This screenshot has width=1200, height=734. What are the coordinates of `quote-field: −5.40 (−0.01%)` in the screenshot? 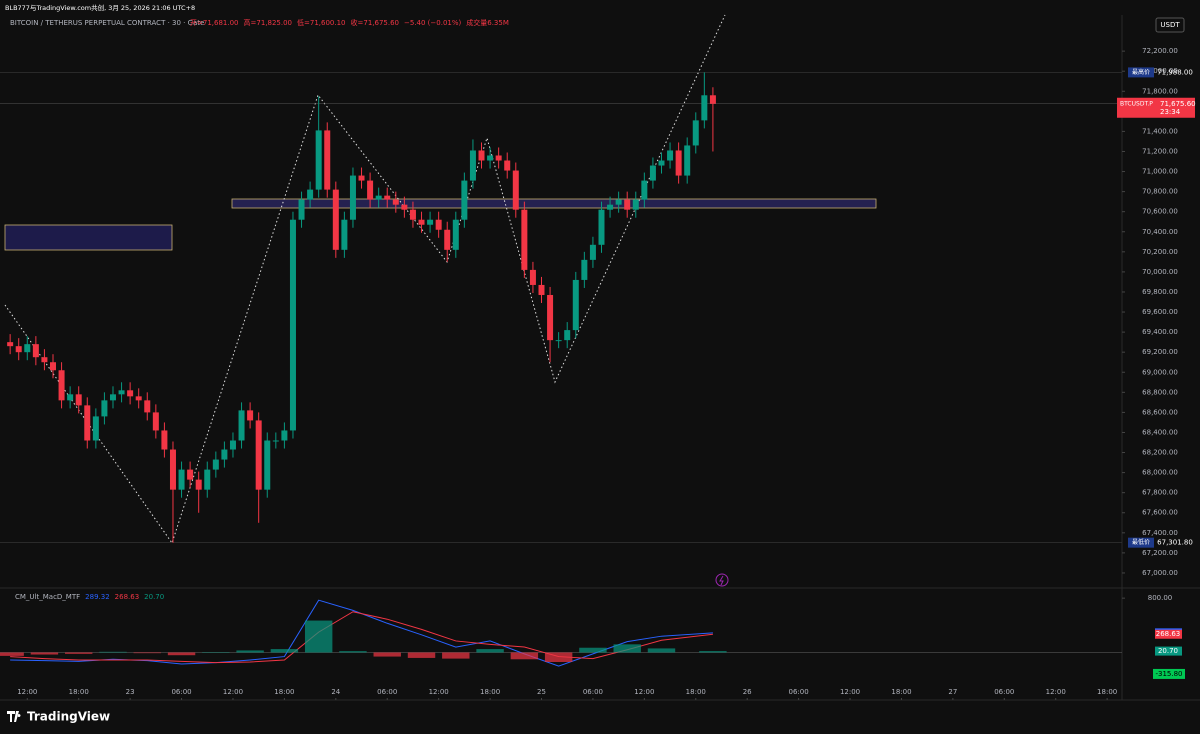 It's located at (433, 23).